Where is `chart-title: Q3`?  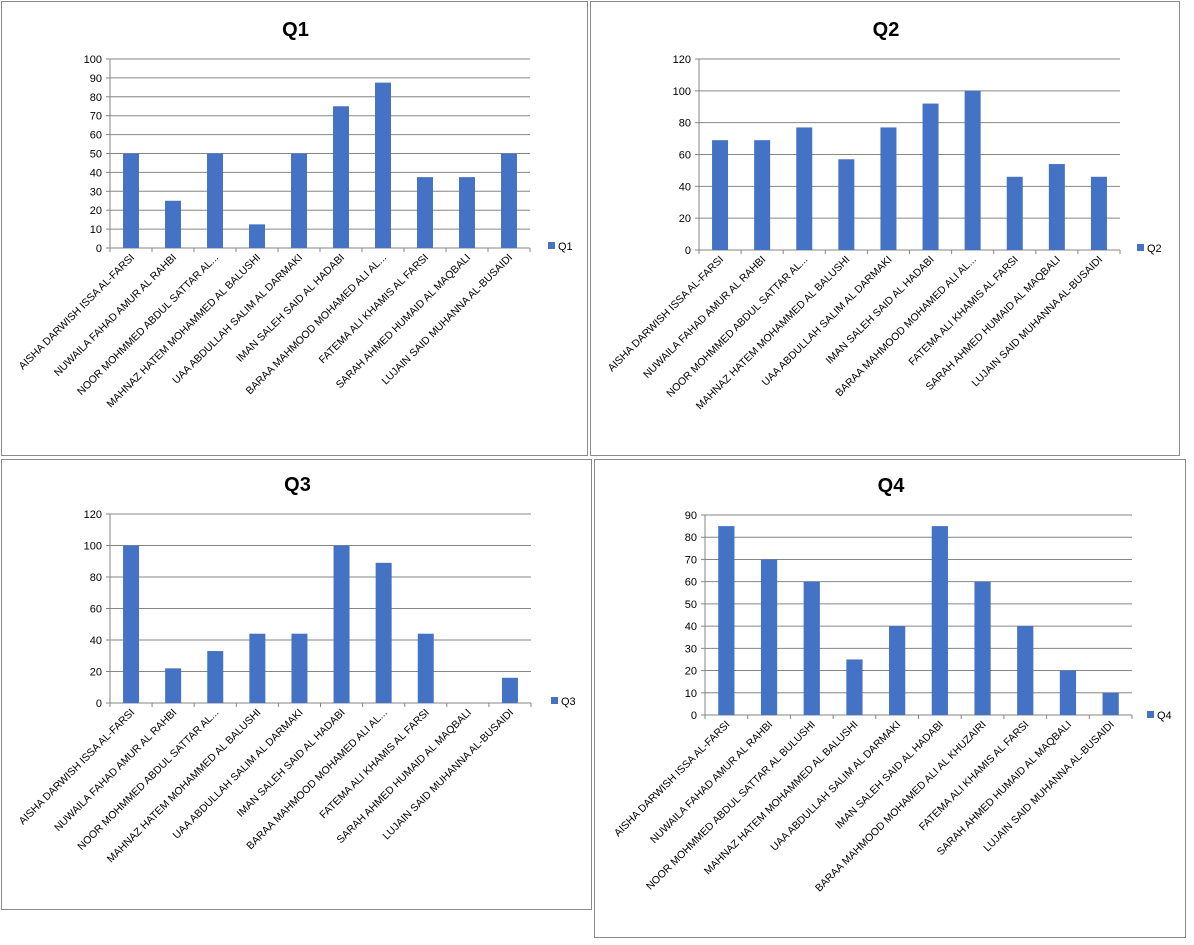 chart-title: Q3 is located at coordinates (297, 485).